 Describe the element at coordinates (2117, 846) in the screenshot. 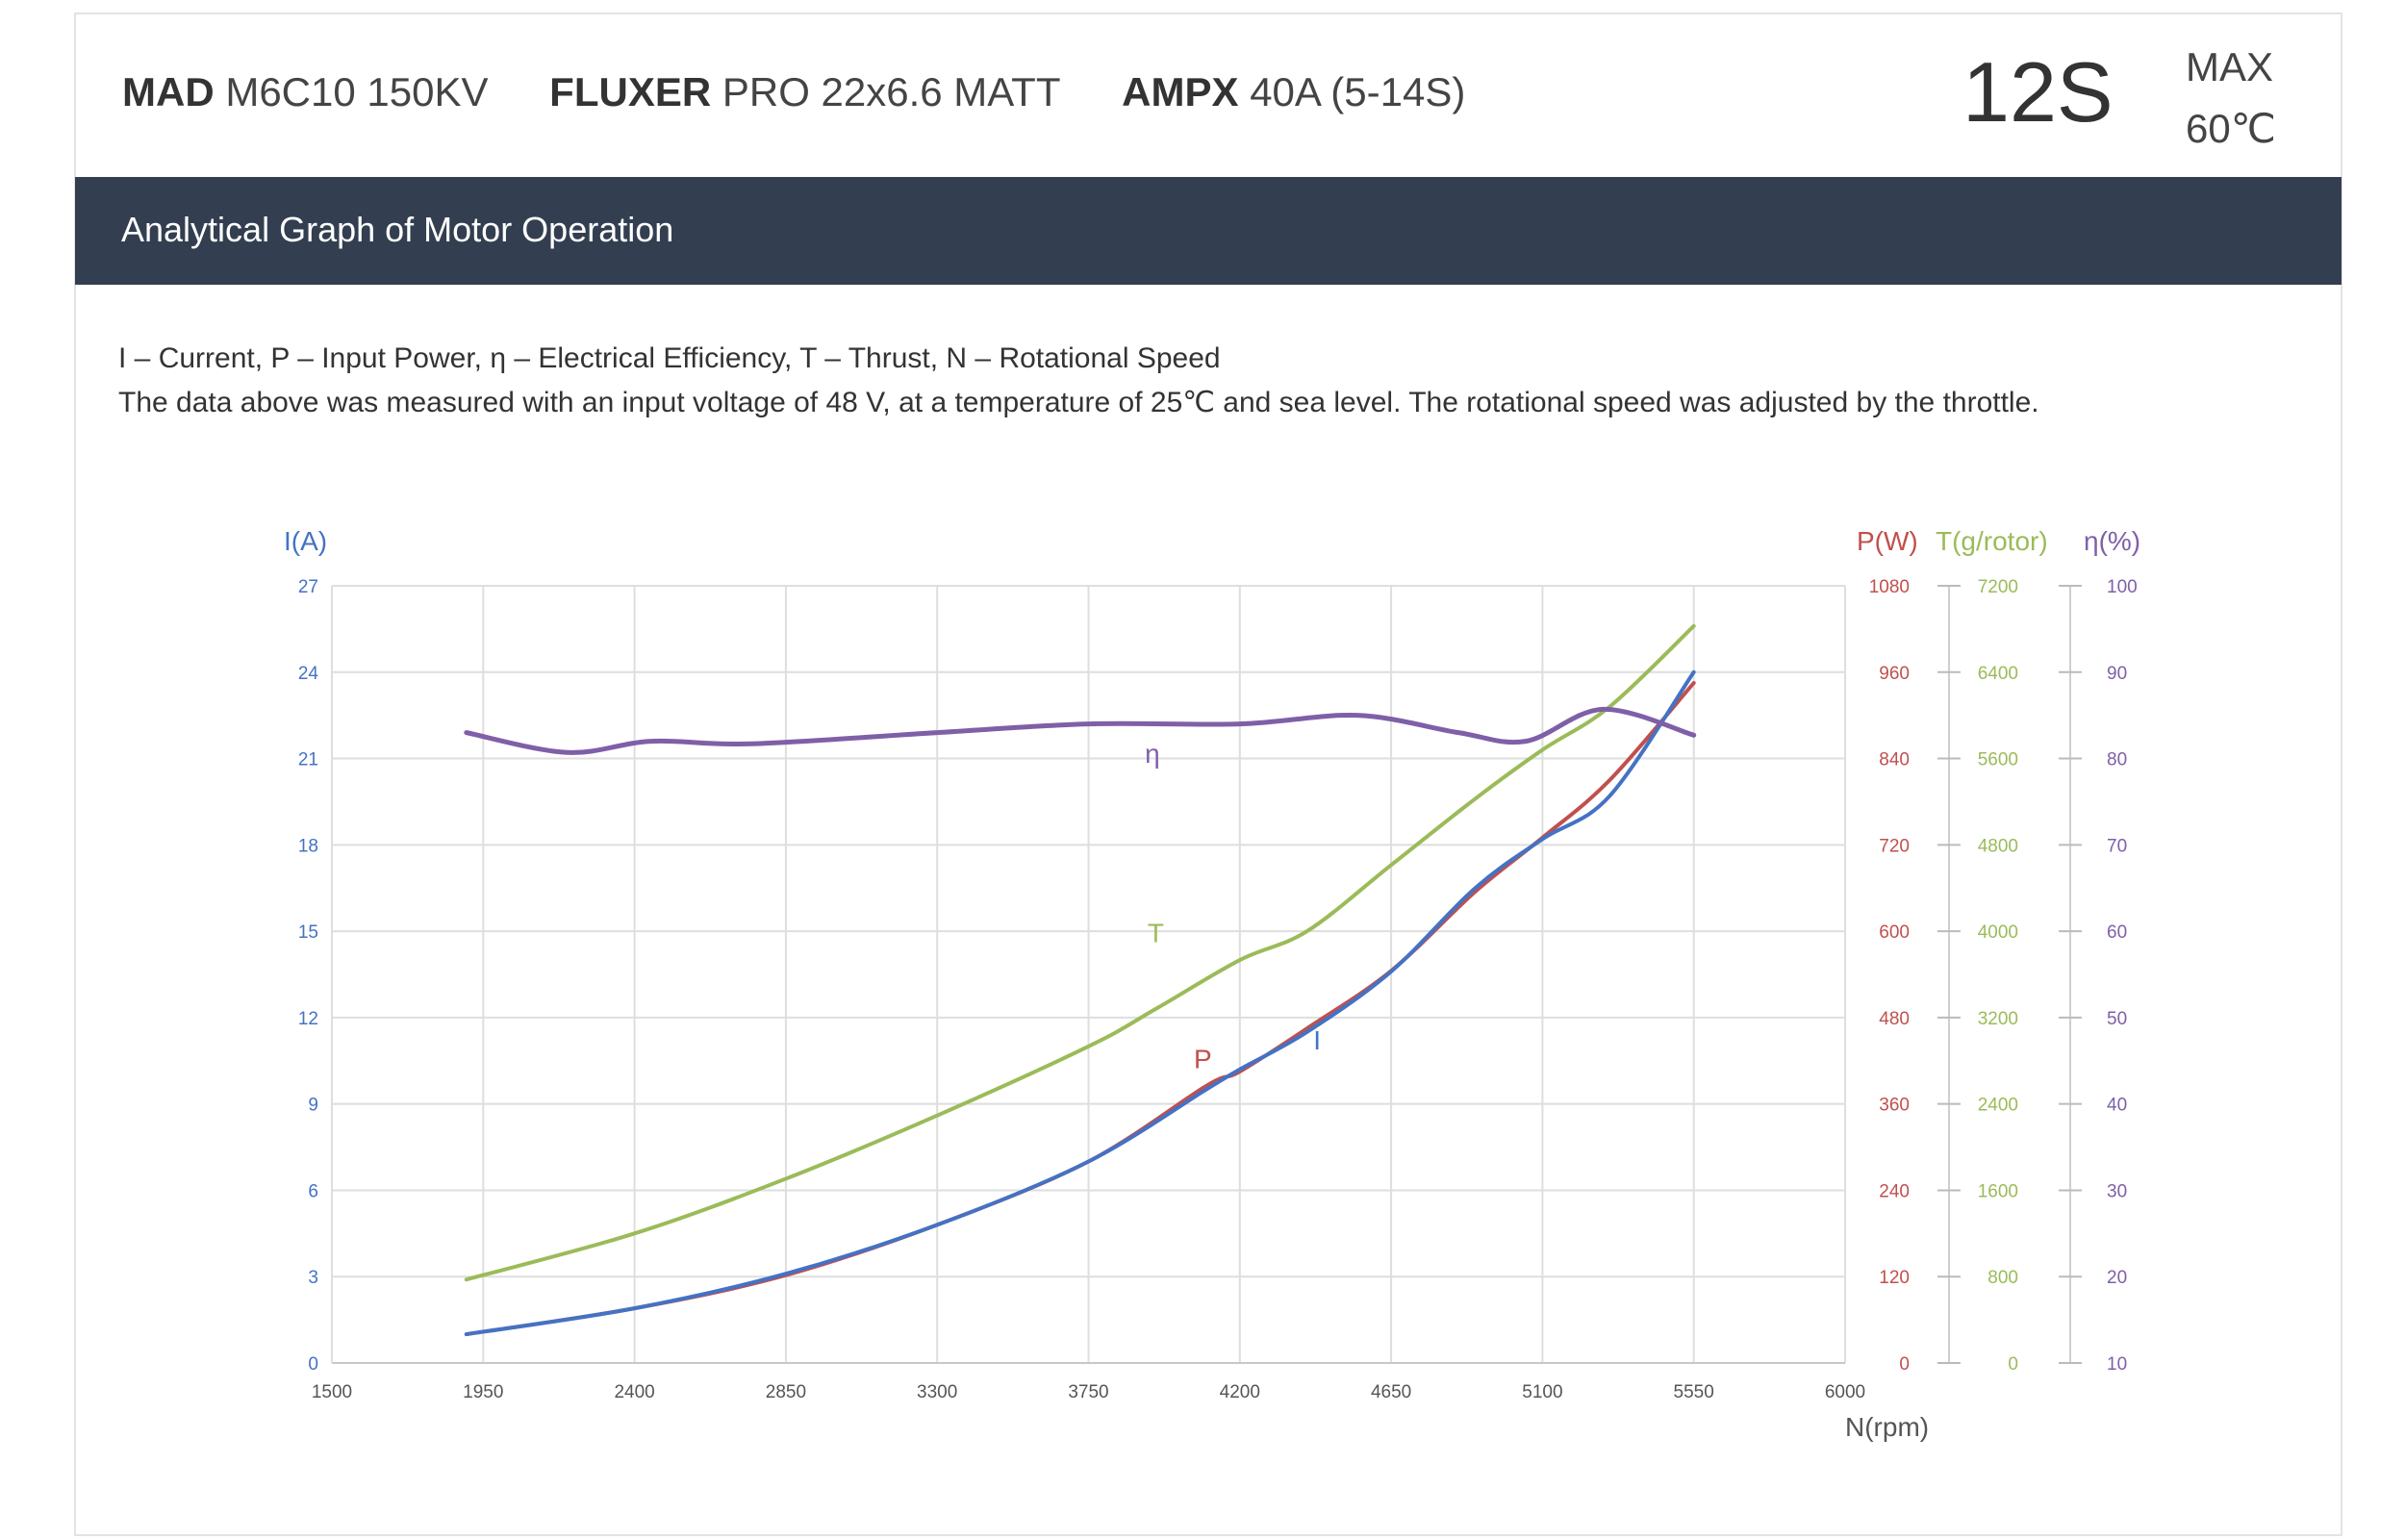

I see `eta-axis-tick-label: 70` at that location.